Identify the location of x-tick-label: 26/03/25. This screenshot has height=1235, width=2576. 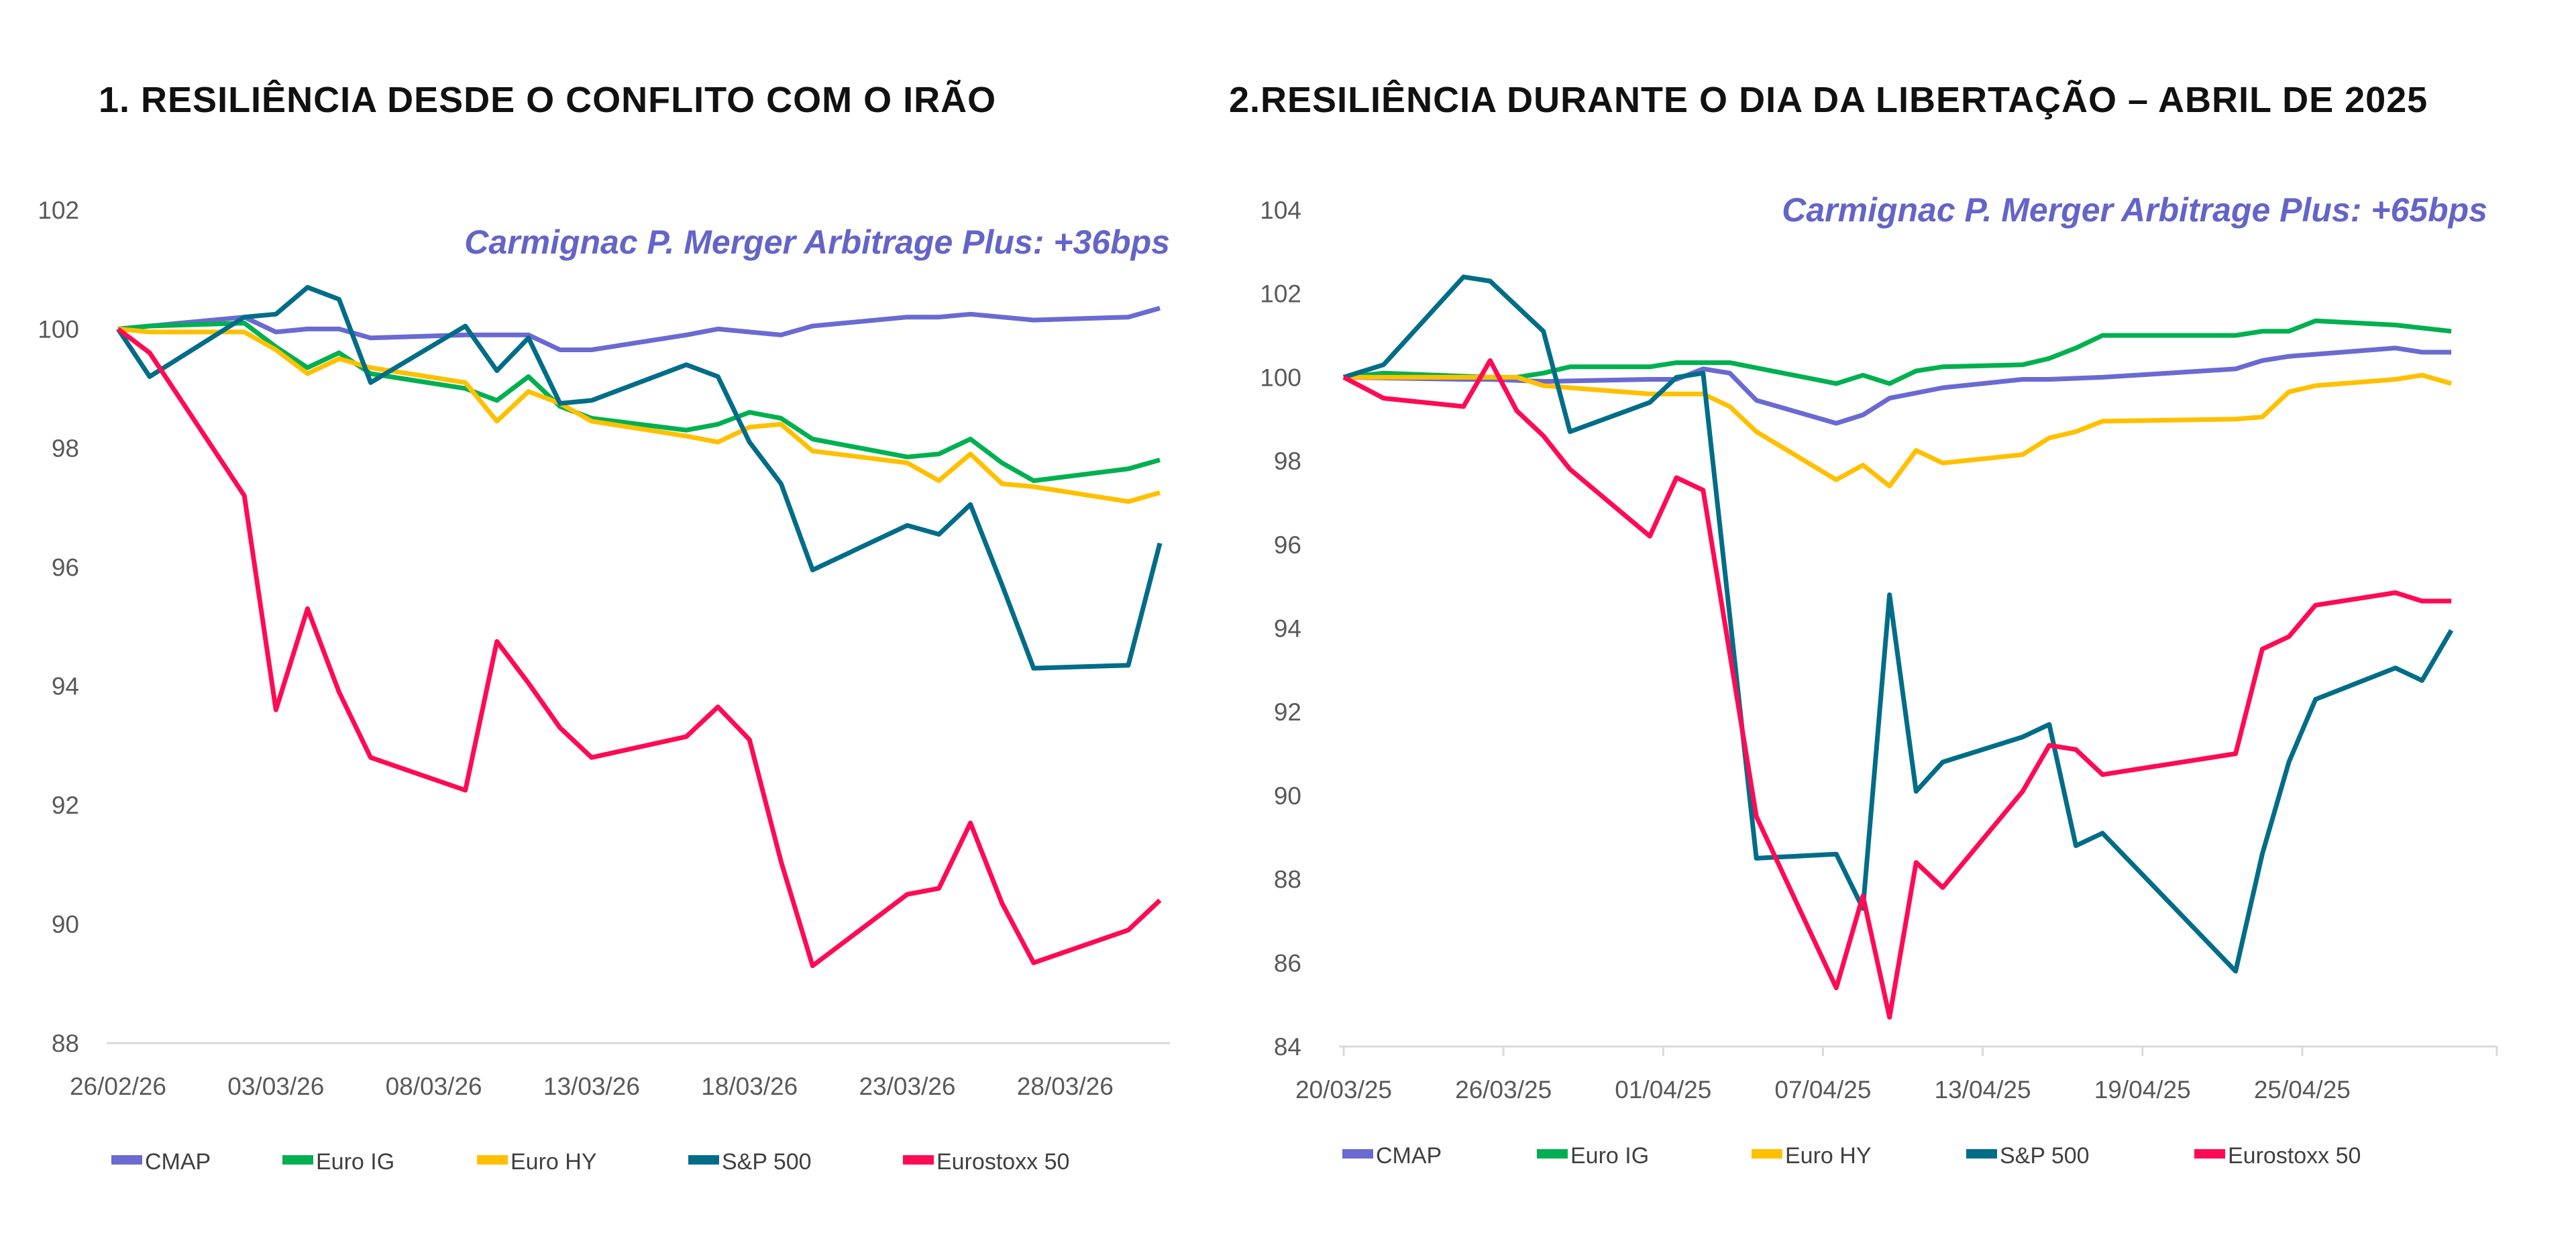
(1503, 1090).